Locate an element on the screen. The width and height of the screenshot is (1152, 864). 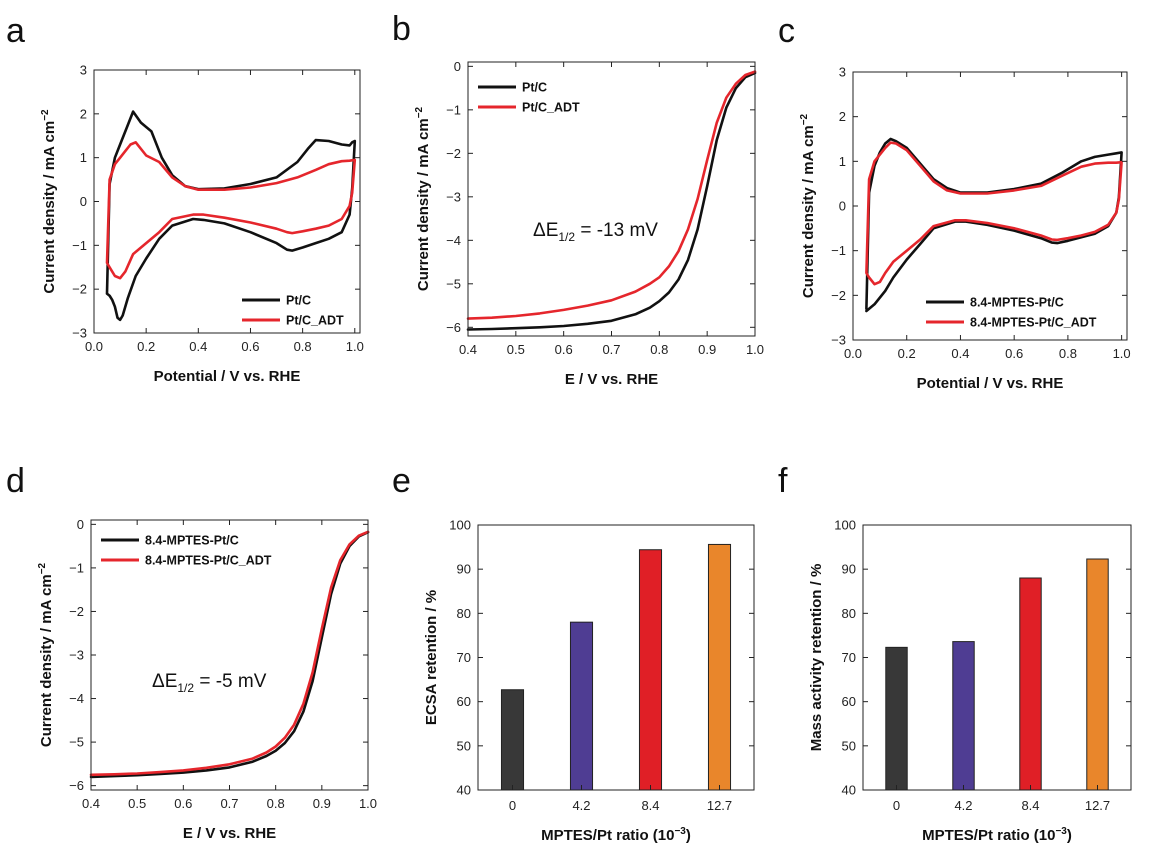
panel-f-ytick-label: 50 is located at coordinates (849, 745).